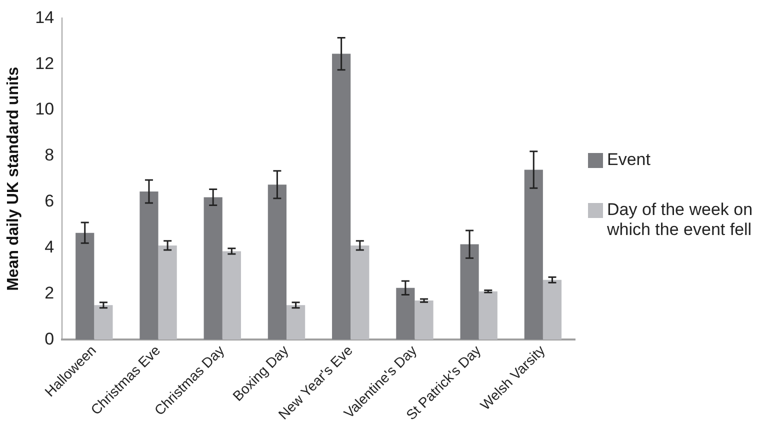  I want to click on y-axis-title: Mean daily UK standard units, so click(13, 178).